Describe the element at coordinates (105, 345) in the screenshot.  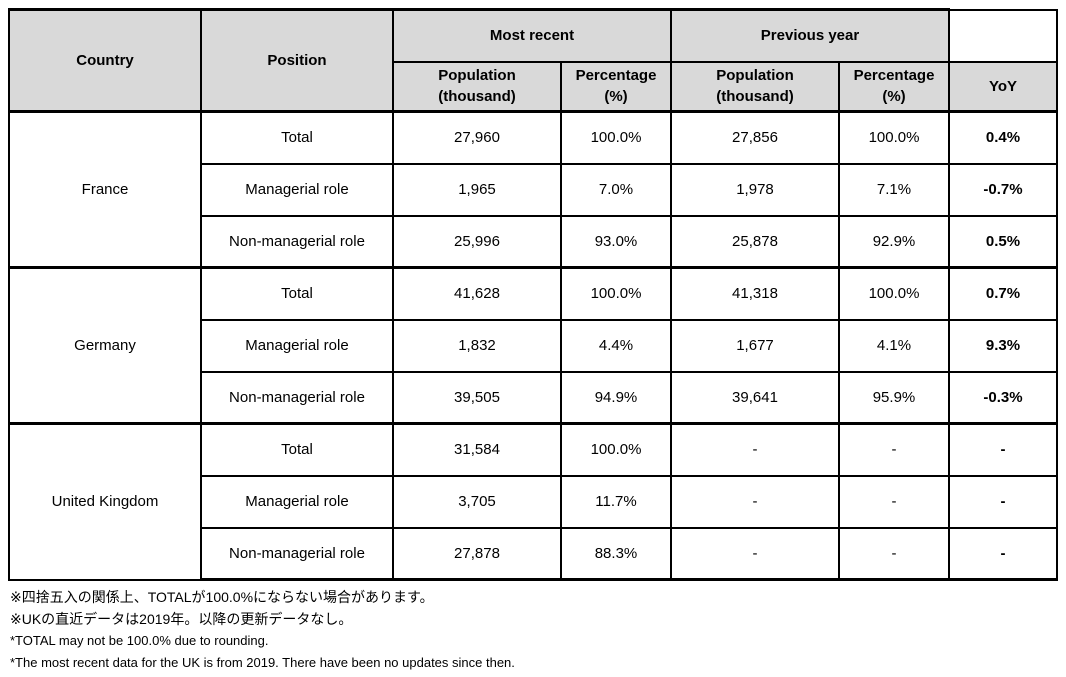
I see `cell-country-germany: Germany` at that location.